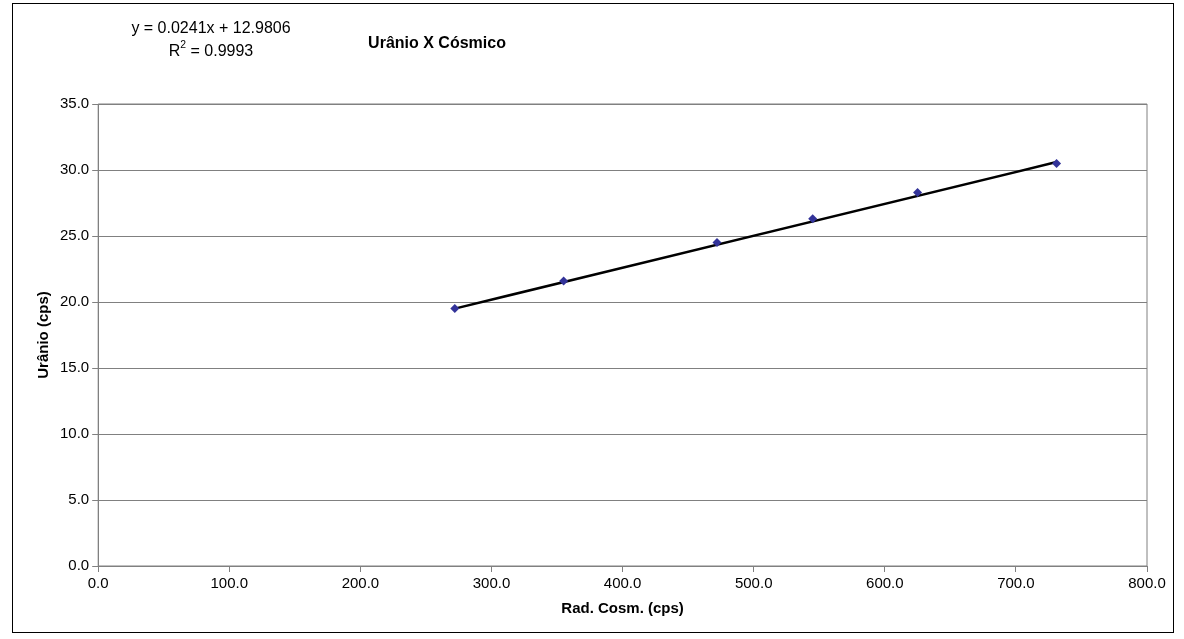 The height and width of the screenshot is (639, 1184). What do you see at coordinates (1016, 583) in the screenshot?
I see `x-tick-label: 700.0` at bounding box center [1016, 583].